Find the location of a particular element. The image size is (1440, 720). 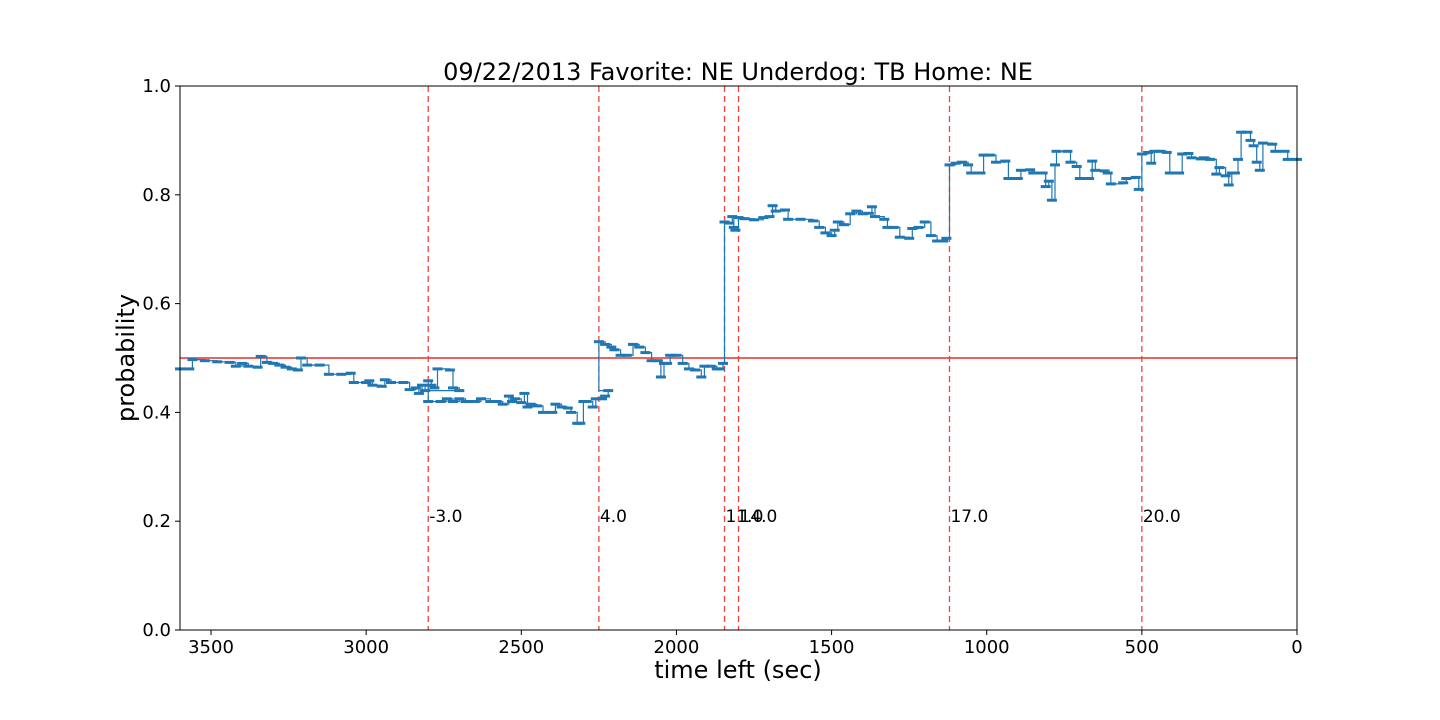

x-tick-label: 3500 is located at coordinates (211, 647).